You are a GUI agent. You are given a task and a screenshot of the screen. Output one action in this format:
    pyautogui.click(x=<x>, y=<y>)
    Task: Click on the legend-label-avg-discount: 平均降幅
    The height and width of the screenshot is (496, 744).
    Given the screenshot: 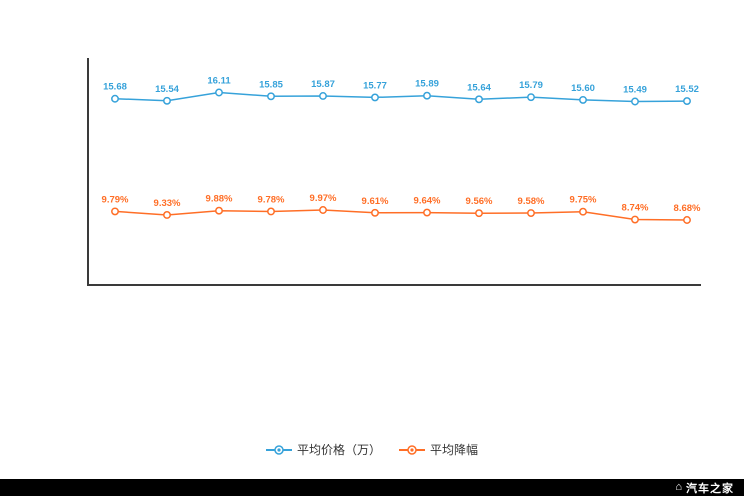 What is the action you would take?
    pyautogui.click(x=454, y=450)
    